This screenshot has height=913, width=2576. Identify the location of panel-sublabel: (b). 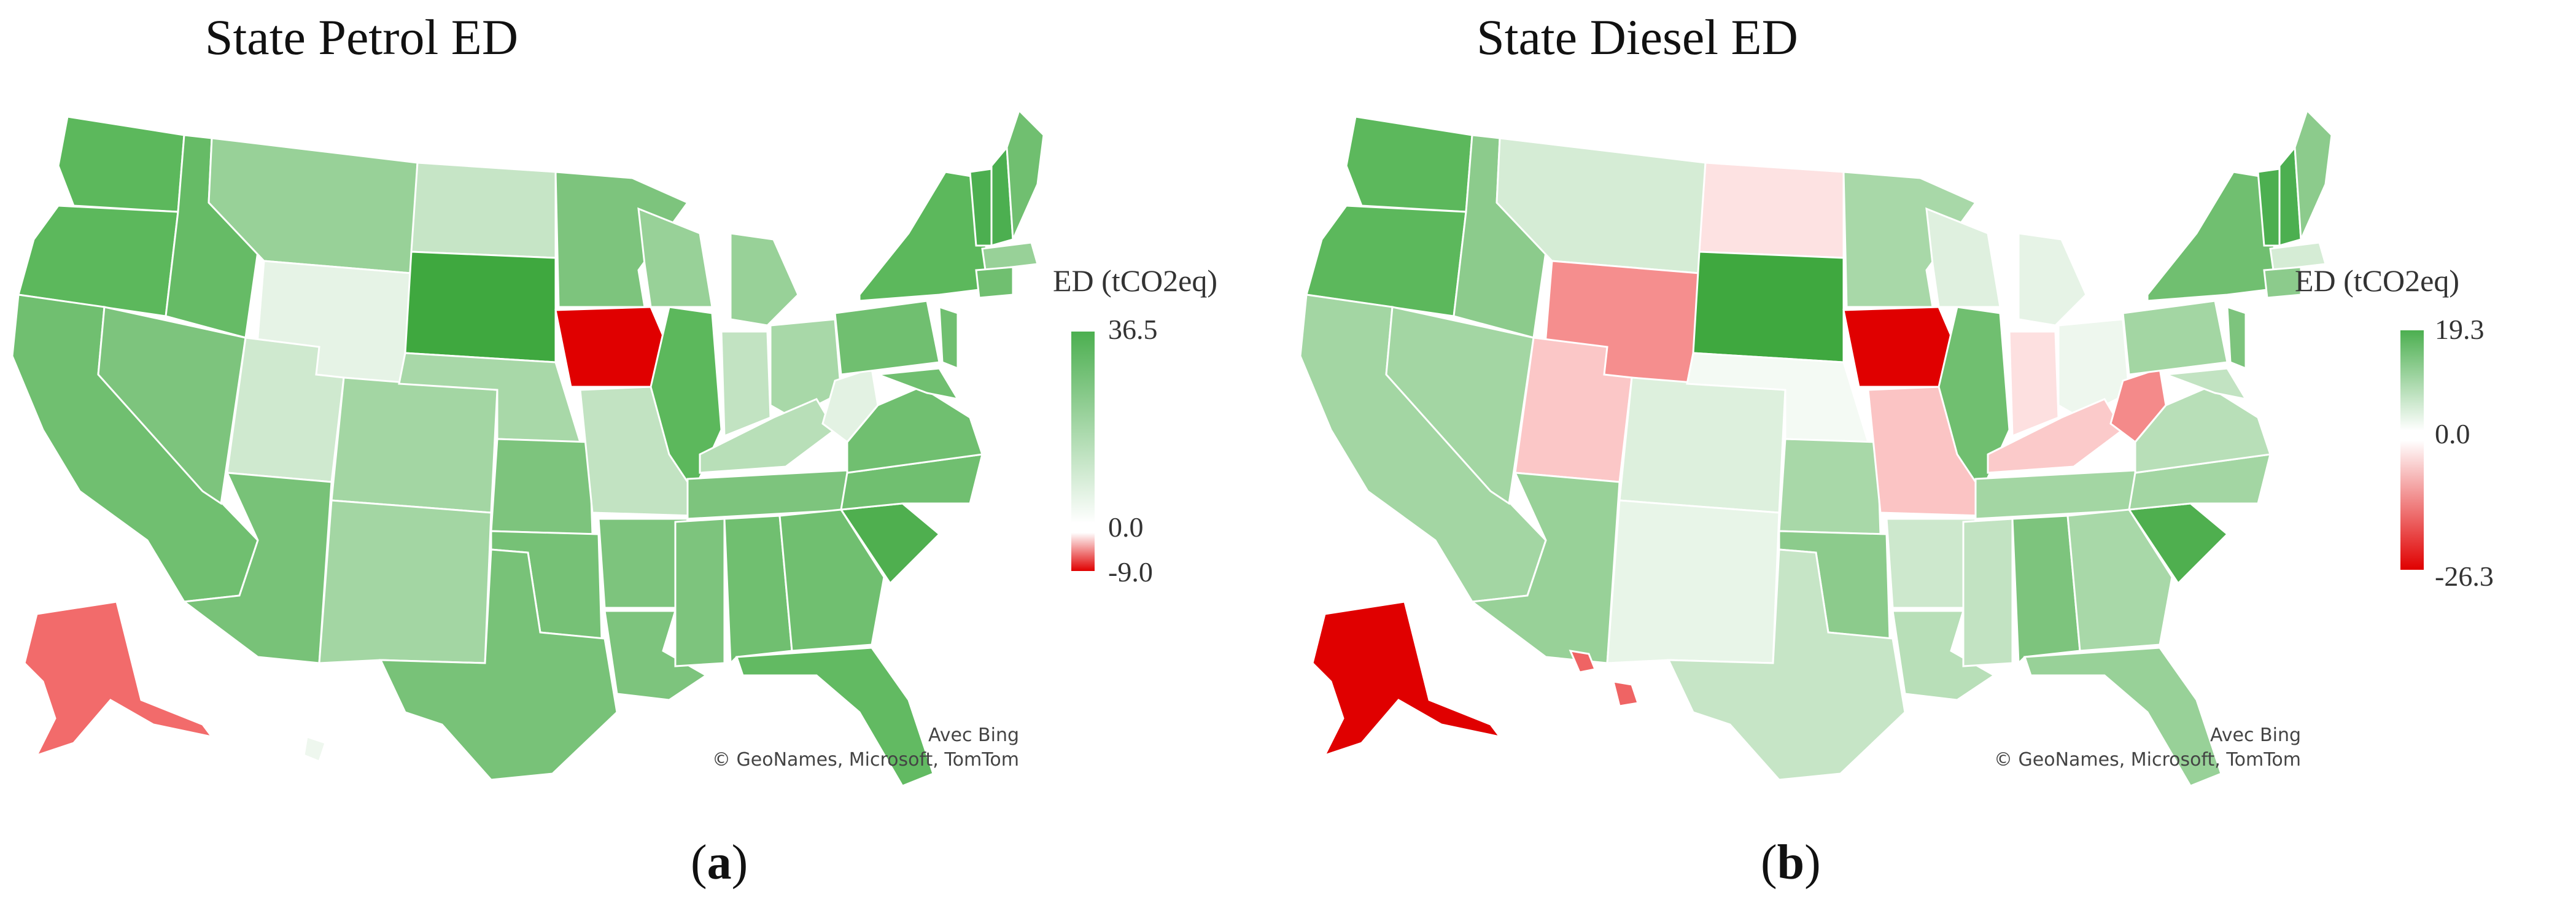
(1791, 863).